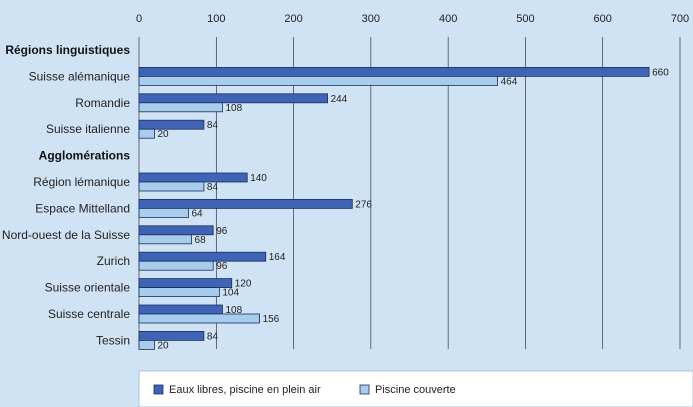  Describe the element at coordinates (525, 19) in the screenshot. I see `x-tick-label: 500` at that location.